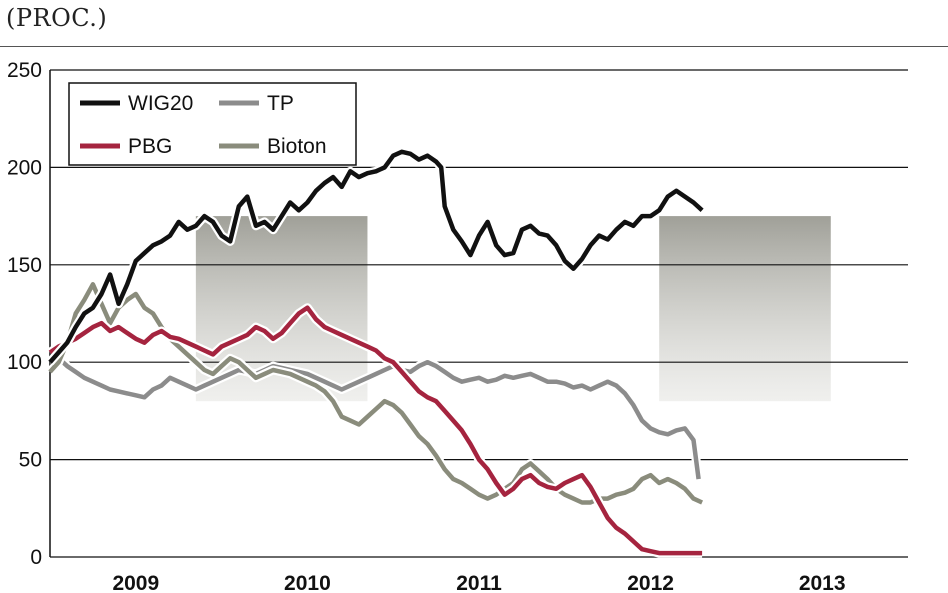  What do you see at coordinates (150, 146) in the screenshot?
I see `legend-label-pbg: PBG` at bounding box center [150, 146].